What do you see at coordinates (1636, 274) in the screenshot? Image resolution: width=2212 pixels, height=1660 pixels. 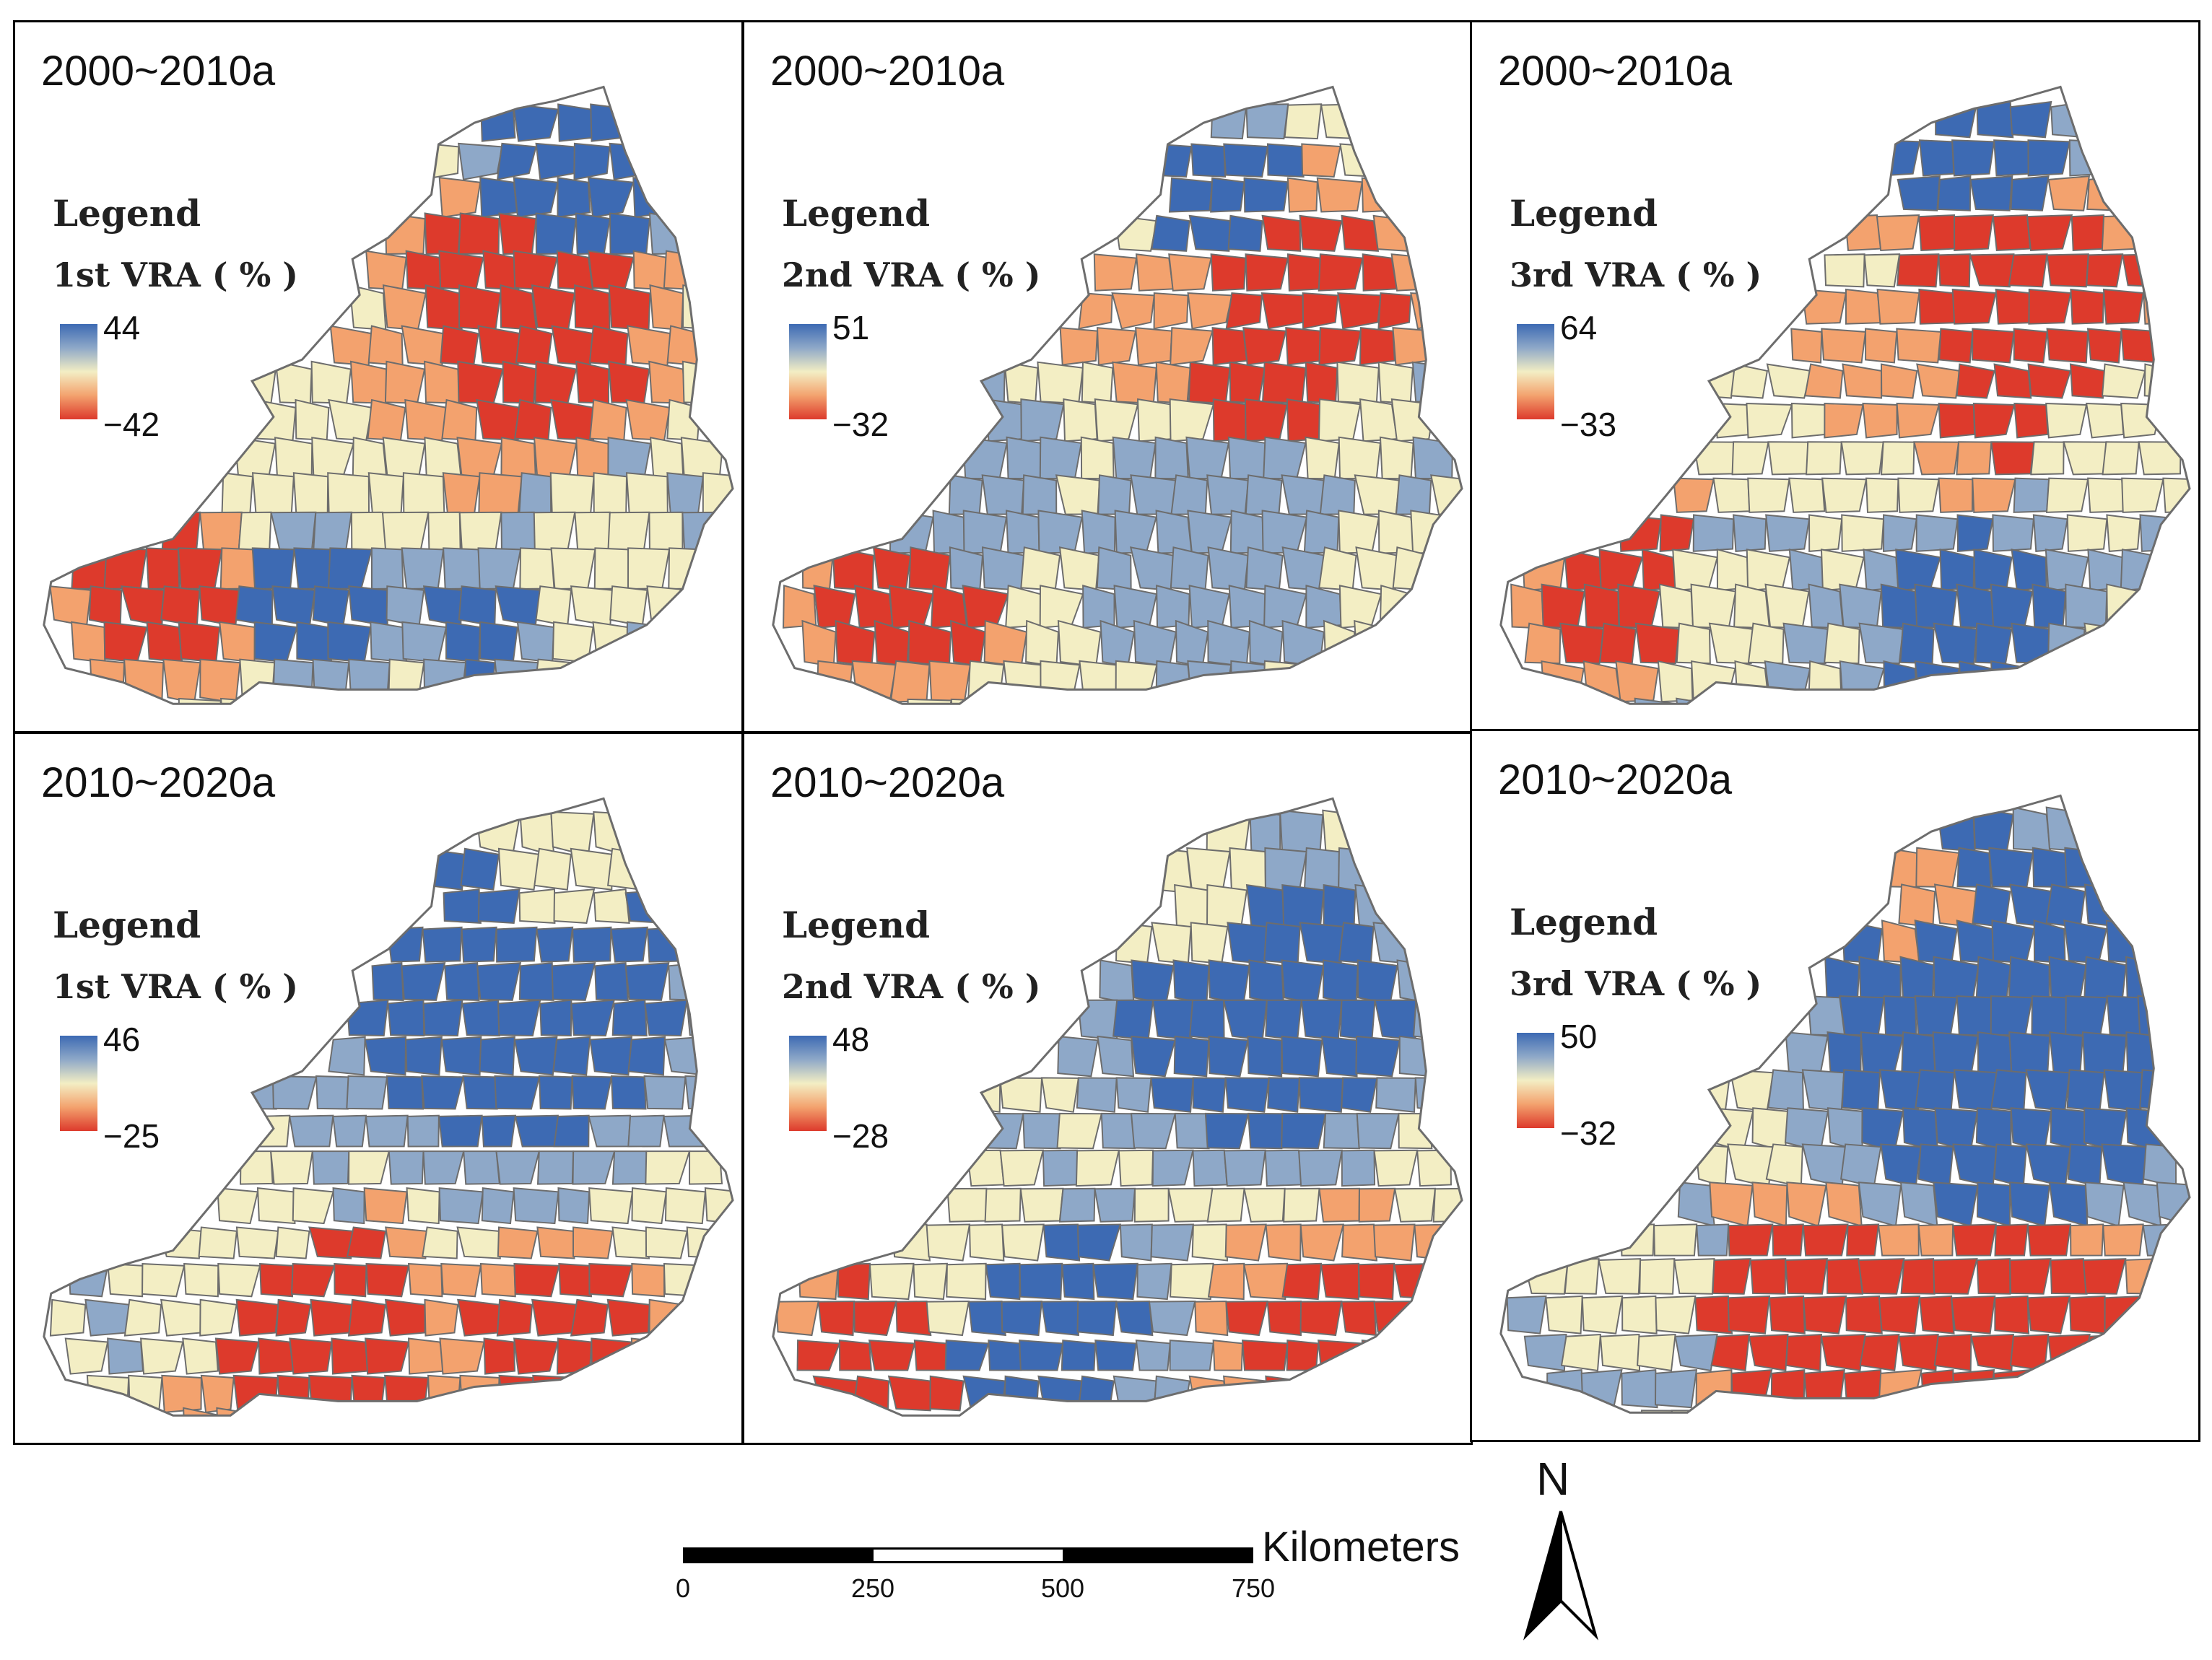 I see `legend-variable: 3rd VRA ( % )` at bounding box center [1636, 274].